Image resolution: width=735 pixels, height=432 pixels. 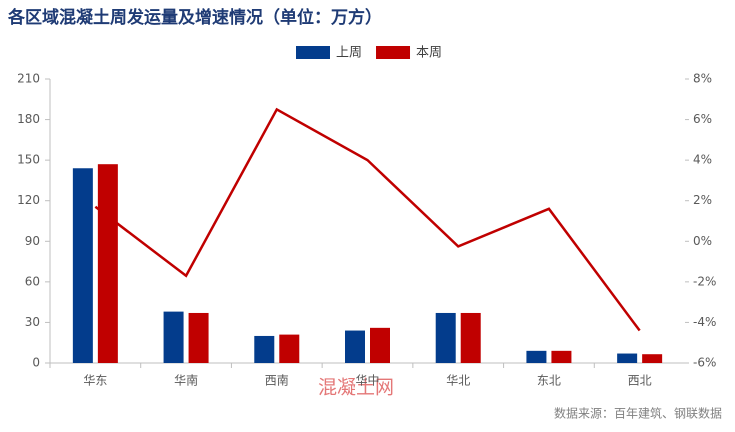 I want to click on x-tick-label: 西北, so click(x=640, y=381).